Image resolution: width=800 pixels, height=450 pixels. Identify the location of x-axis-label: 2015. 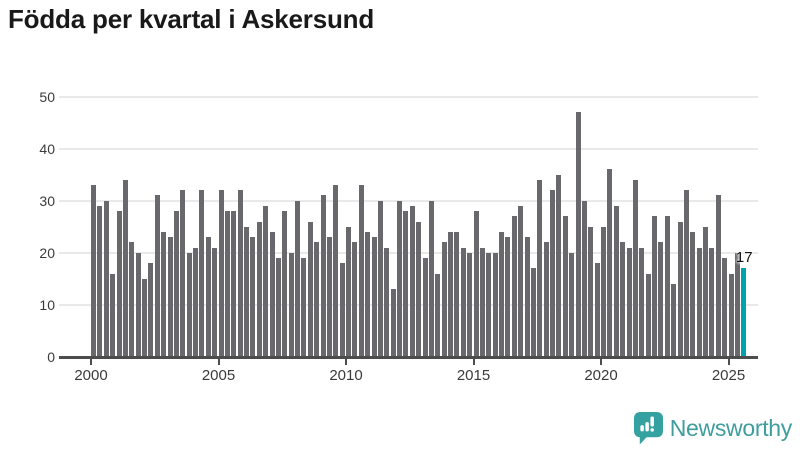
(473, 375).